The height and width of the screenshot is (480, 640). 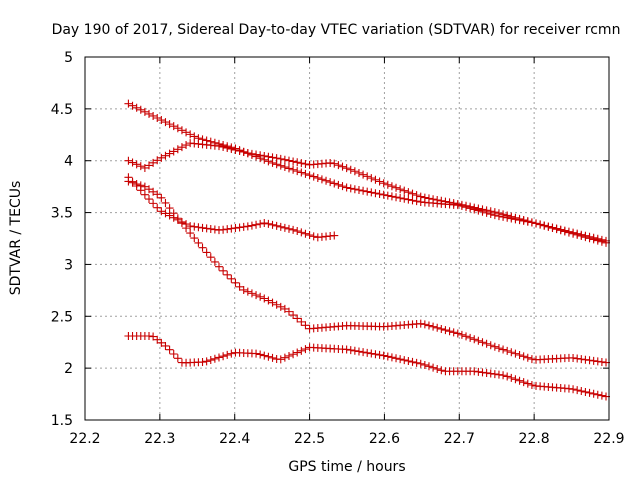 I want to click on y-tick-label: 2.5, so click(x=62, y=317).